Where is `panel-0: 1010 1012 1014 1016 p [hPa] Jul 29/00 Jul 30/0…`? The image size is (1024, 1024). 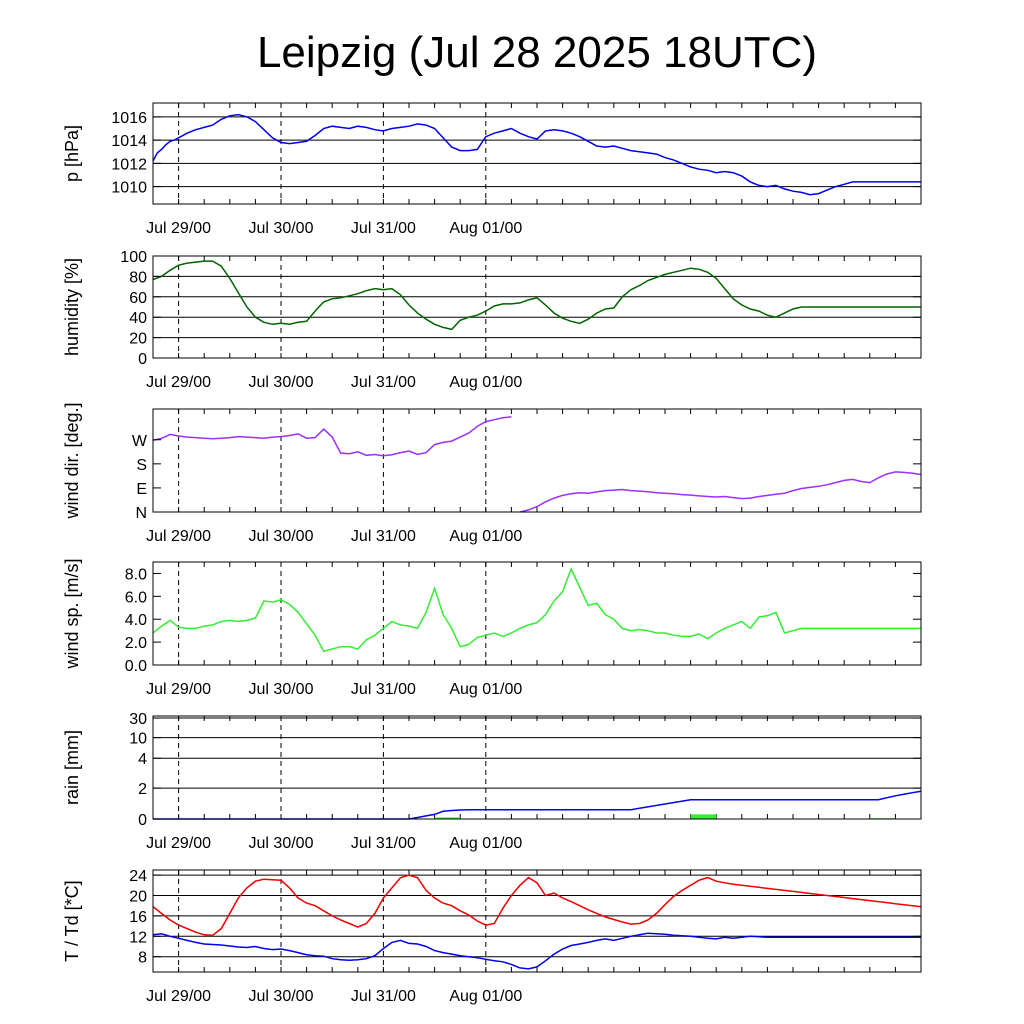 panel-0: 1010 1012 1014 1016 p [hPa] Jul 29/00 Jul 30/0… is located at coordinates (492, 169).